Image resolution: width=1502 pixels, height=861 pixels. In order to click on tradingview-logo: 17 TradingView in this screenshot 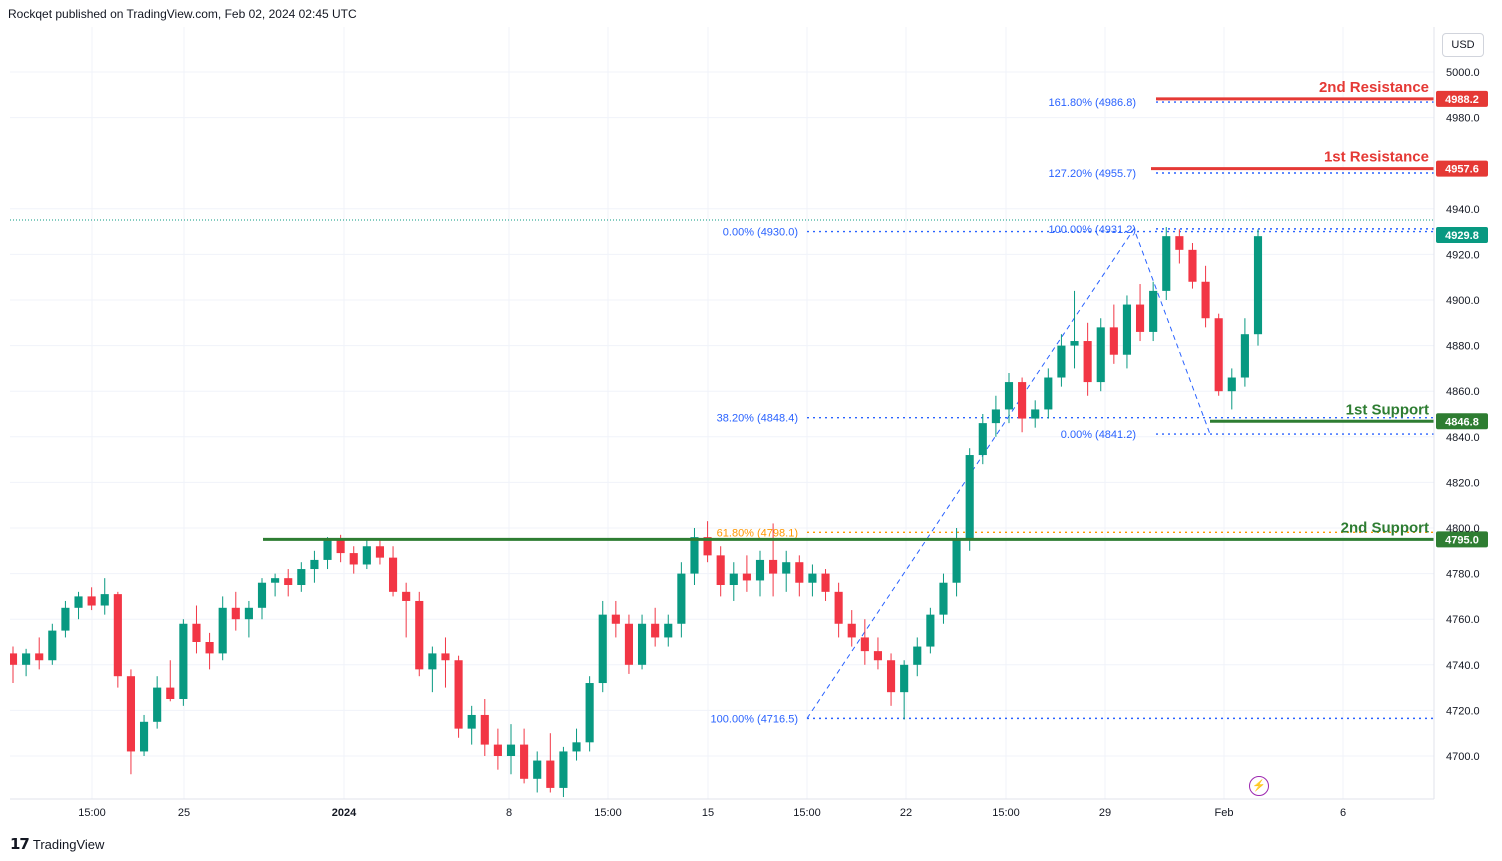, I will do `click(57, 844)`.